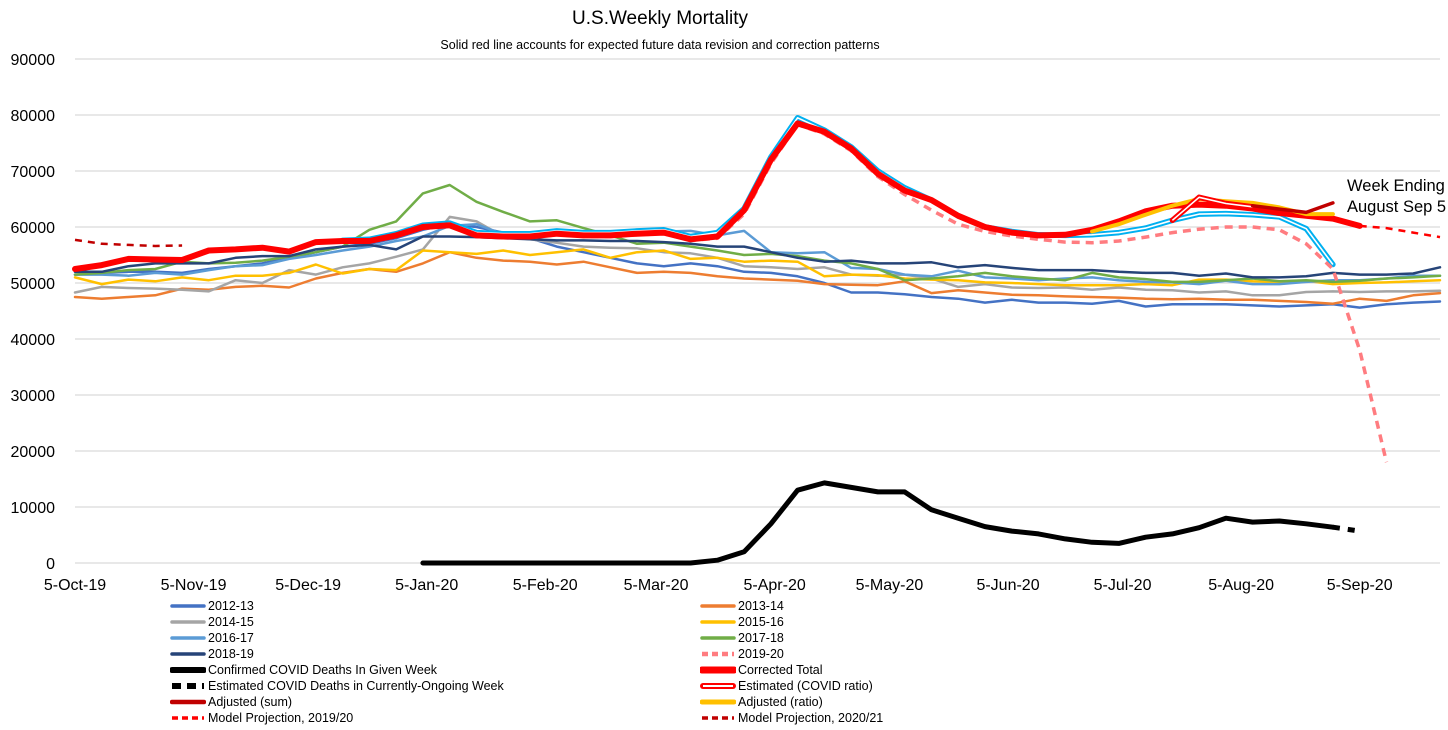  I want to click on x-tick-label: 5-Aug-20, so click(1241, 585).